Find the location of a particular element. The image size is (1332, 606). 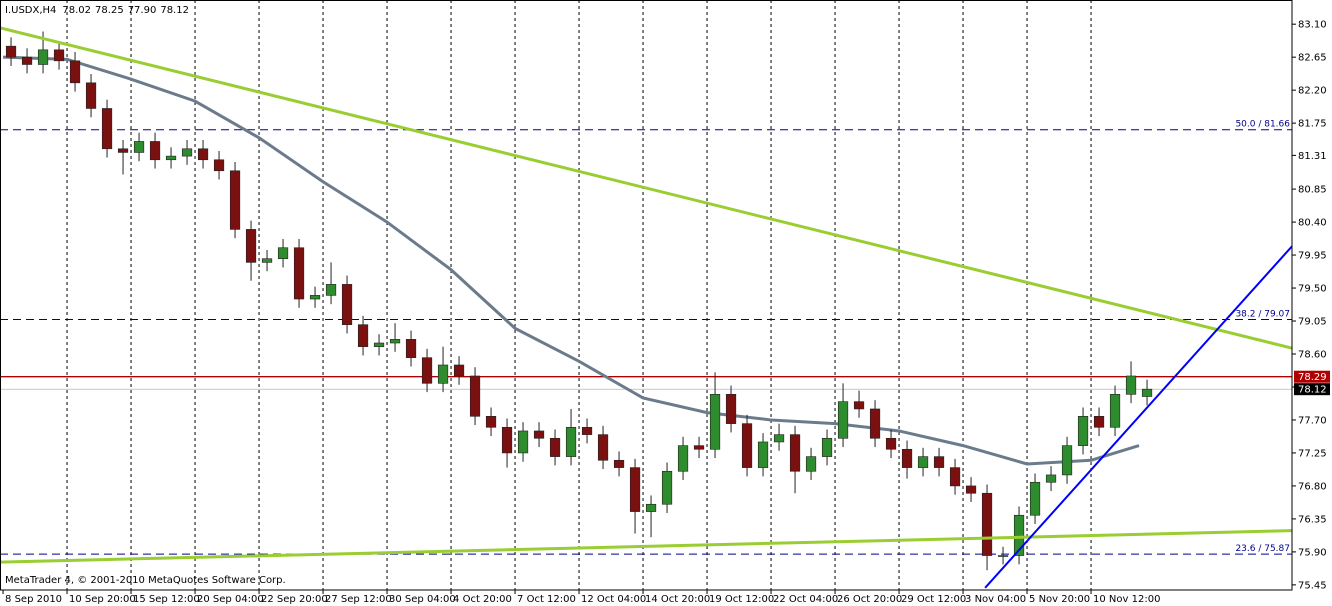

y-tick-label: 83.10 is located at coordinates (1312, 25).